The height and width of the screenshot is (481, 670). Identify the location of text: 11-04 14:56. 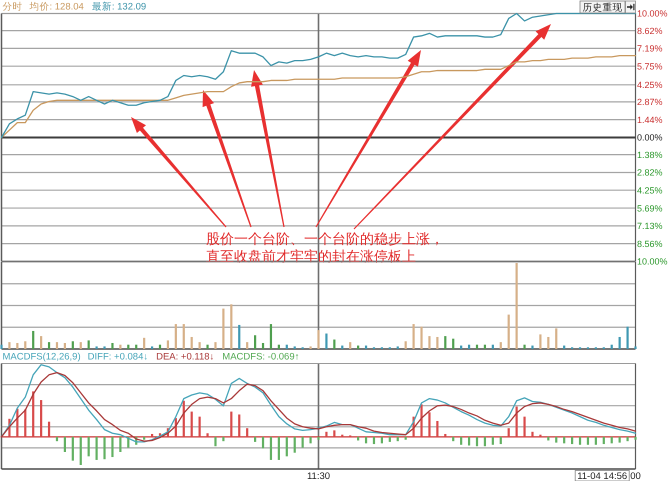
(602, 476).